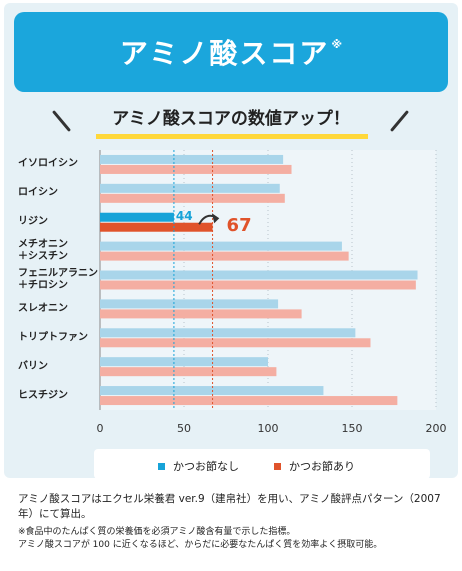 The image size is (462, 571). I want to click on y-tick-label: ロイシン, so click(38, 193).